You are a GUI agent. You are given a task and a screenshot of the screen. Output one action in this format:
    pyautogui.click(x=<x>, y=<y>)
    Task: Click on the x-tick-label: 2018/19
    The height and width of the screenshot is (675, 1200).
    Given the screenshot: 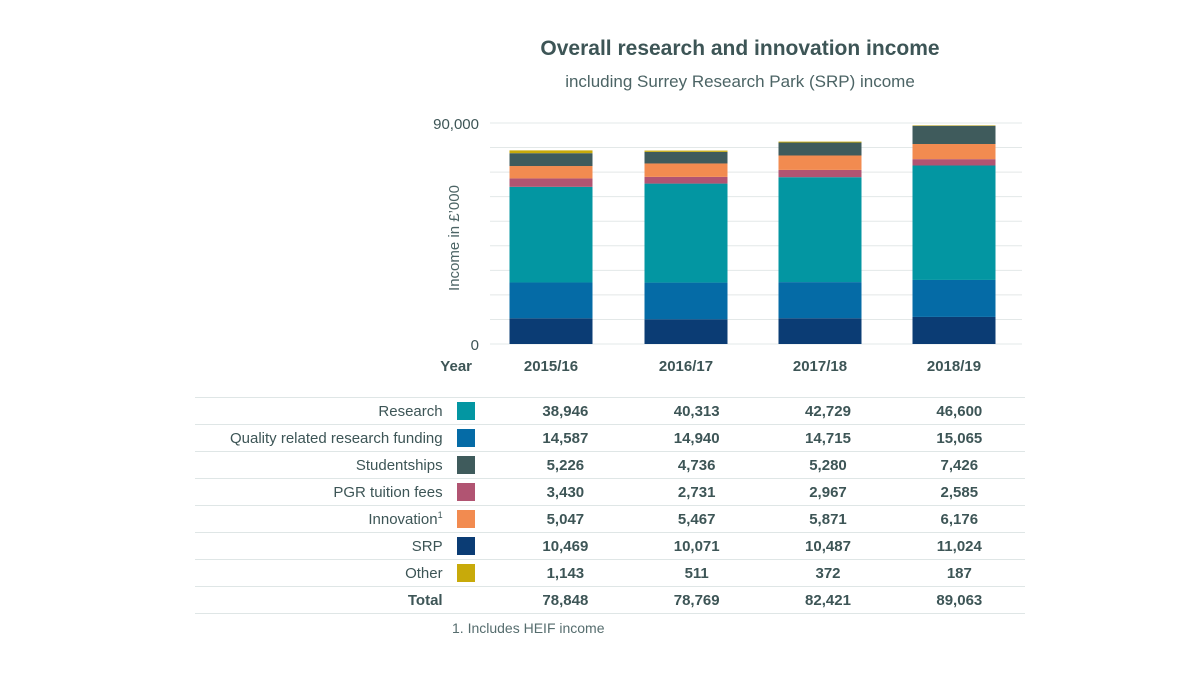 What is the action you would take?
    pyautogui.click(x=954, y=366)
    